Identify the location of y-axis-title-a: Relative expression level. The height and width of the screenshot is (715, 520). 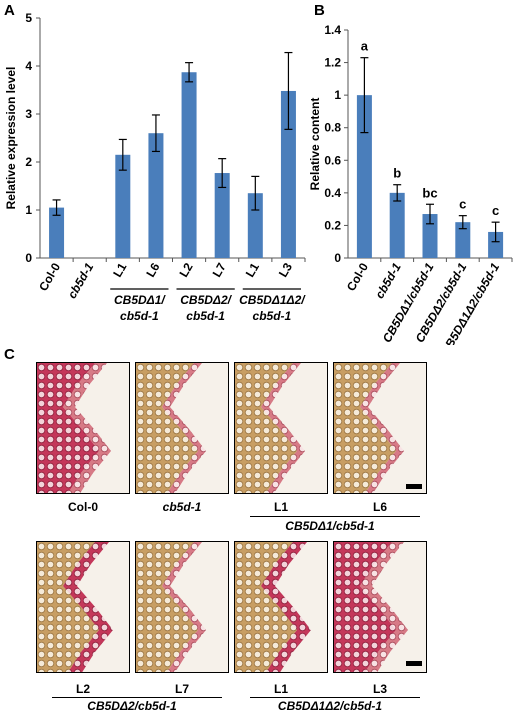
(11, 138).